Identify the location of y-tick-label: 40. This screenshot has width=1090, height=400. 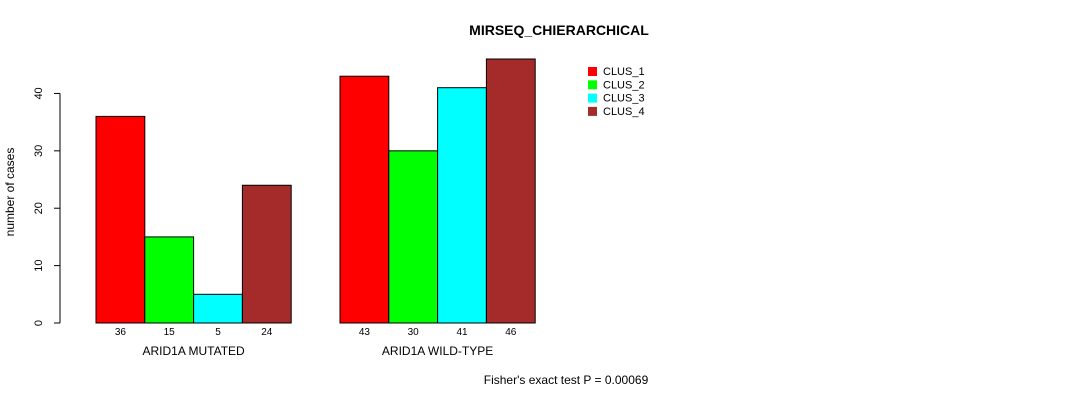
(39, 93).